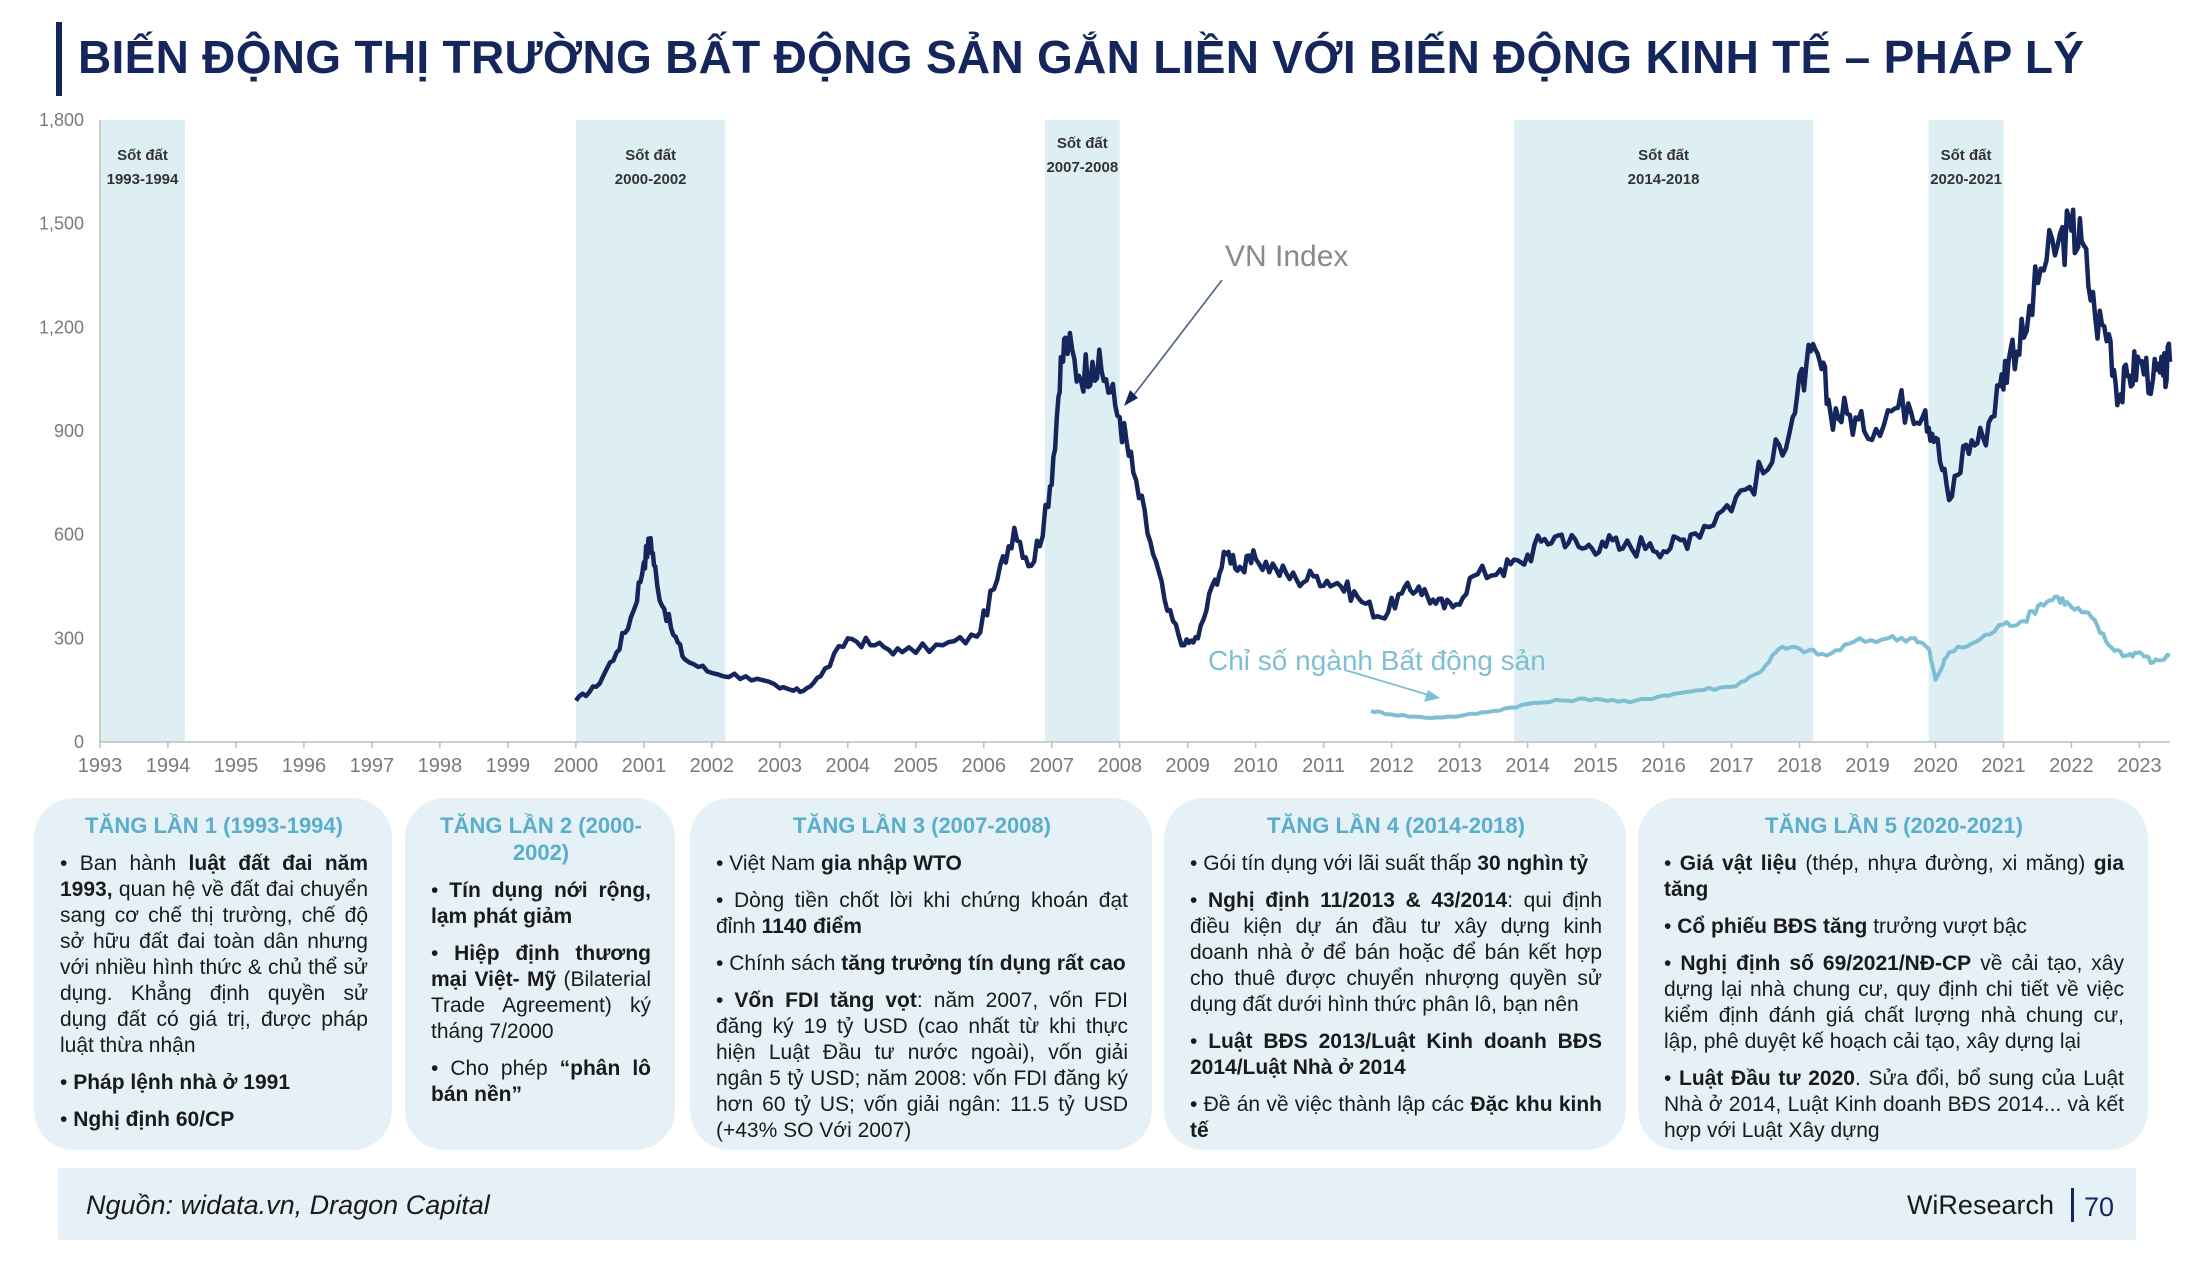  I want to click on card-bullet: Cổ phiếu BĐS tăng trưởng vượt bậc, so click(1894, 927).